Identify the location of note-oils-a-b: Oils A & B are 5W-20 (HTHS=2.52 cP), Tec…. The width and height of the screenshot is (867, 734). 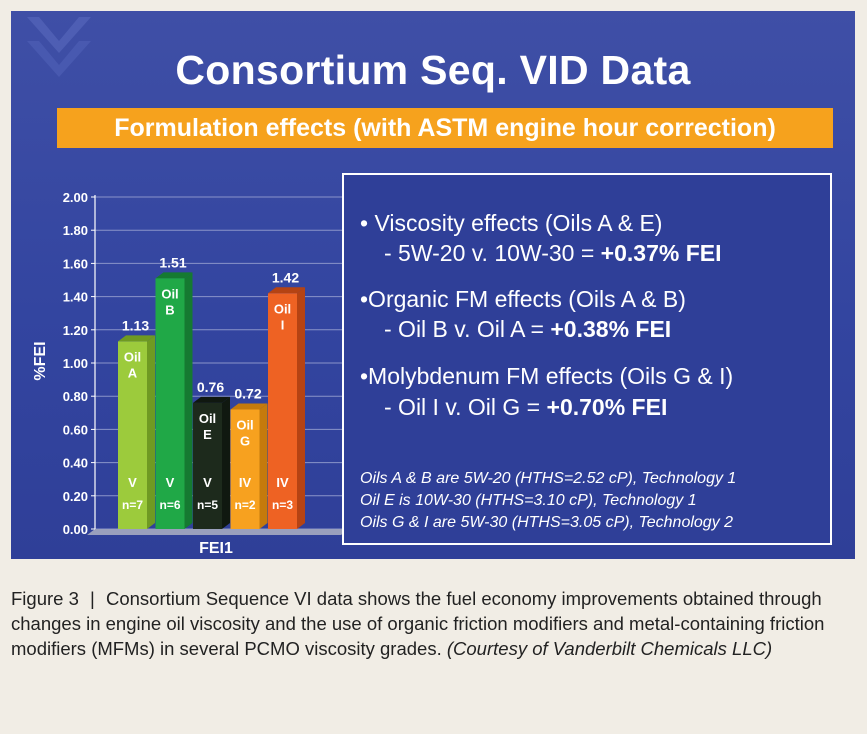
(548, 478).